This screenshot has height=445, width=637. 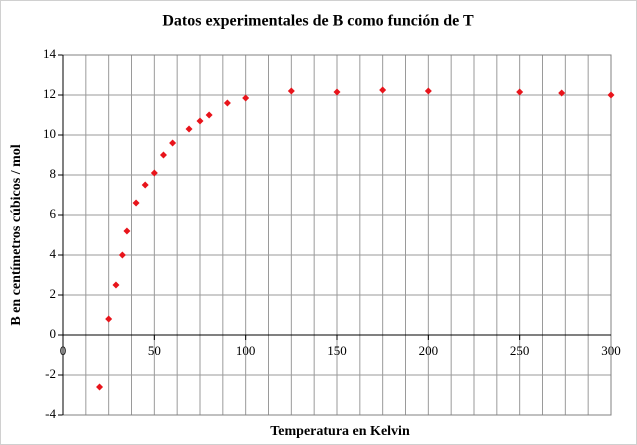 I want to click on x-axis-label: Temperatura en Kelvin, so click(x=340, y=431).